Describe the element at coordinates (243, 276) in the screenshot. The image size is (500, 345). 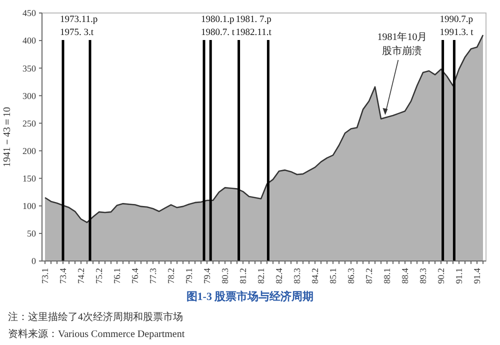
I see `x-tick-label: 81.2` at that location.